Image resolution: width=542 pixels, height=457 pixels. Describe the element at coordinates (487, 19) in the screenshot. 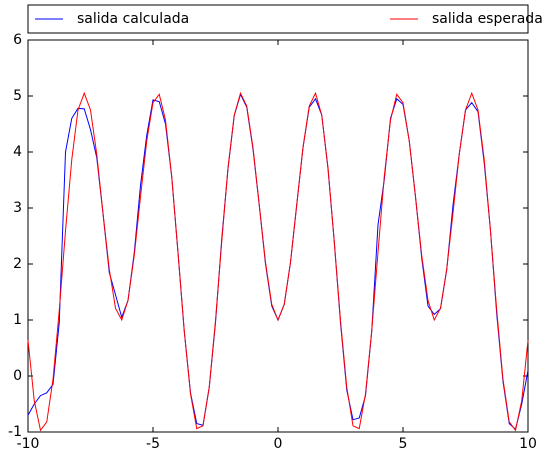

I see `legend-label: salida esperada` at that location.